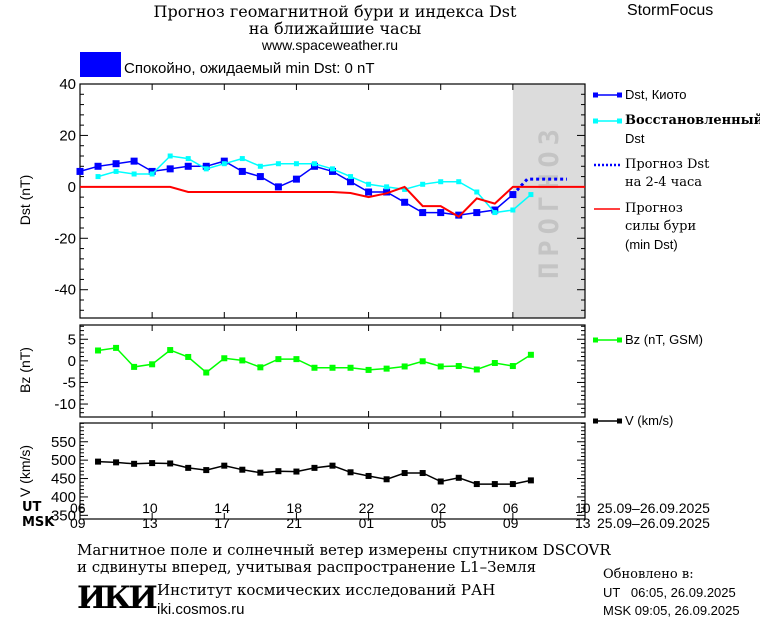 Image resolution: width=760 pixels, height=620 pixels. What do you see at coordinates (301, 371) in the screenshot?
I see `panel-bz: 5 0 -5 -10 Bz (nT)` at bounding box center [301, 371].